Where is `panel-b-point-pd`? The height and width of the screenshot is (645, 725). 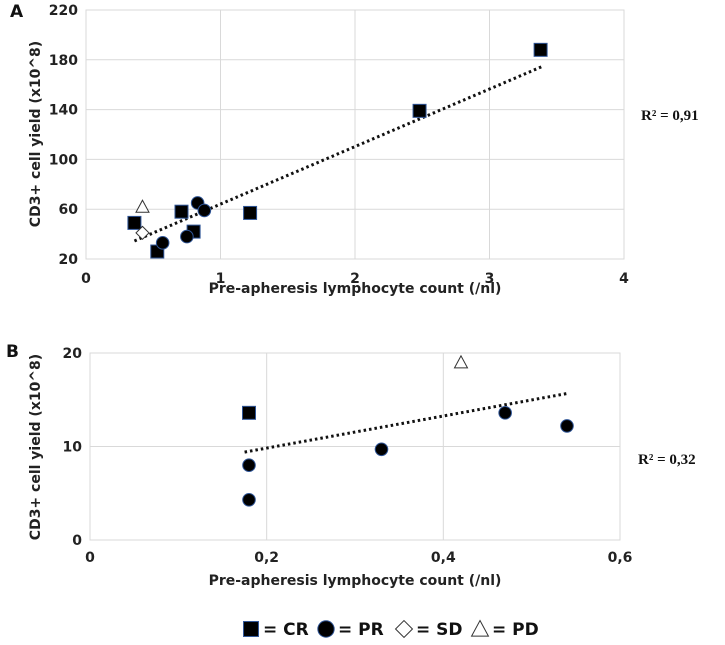
panel-b-point-pd is located at coordinates (461, 361).